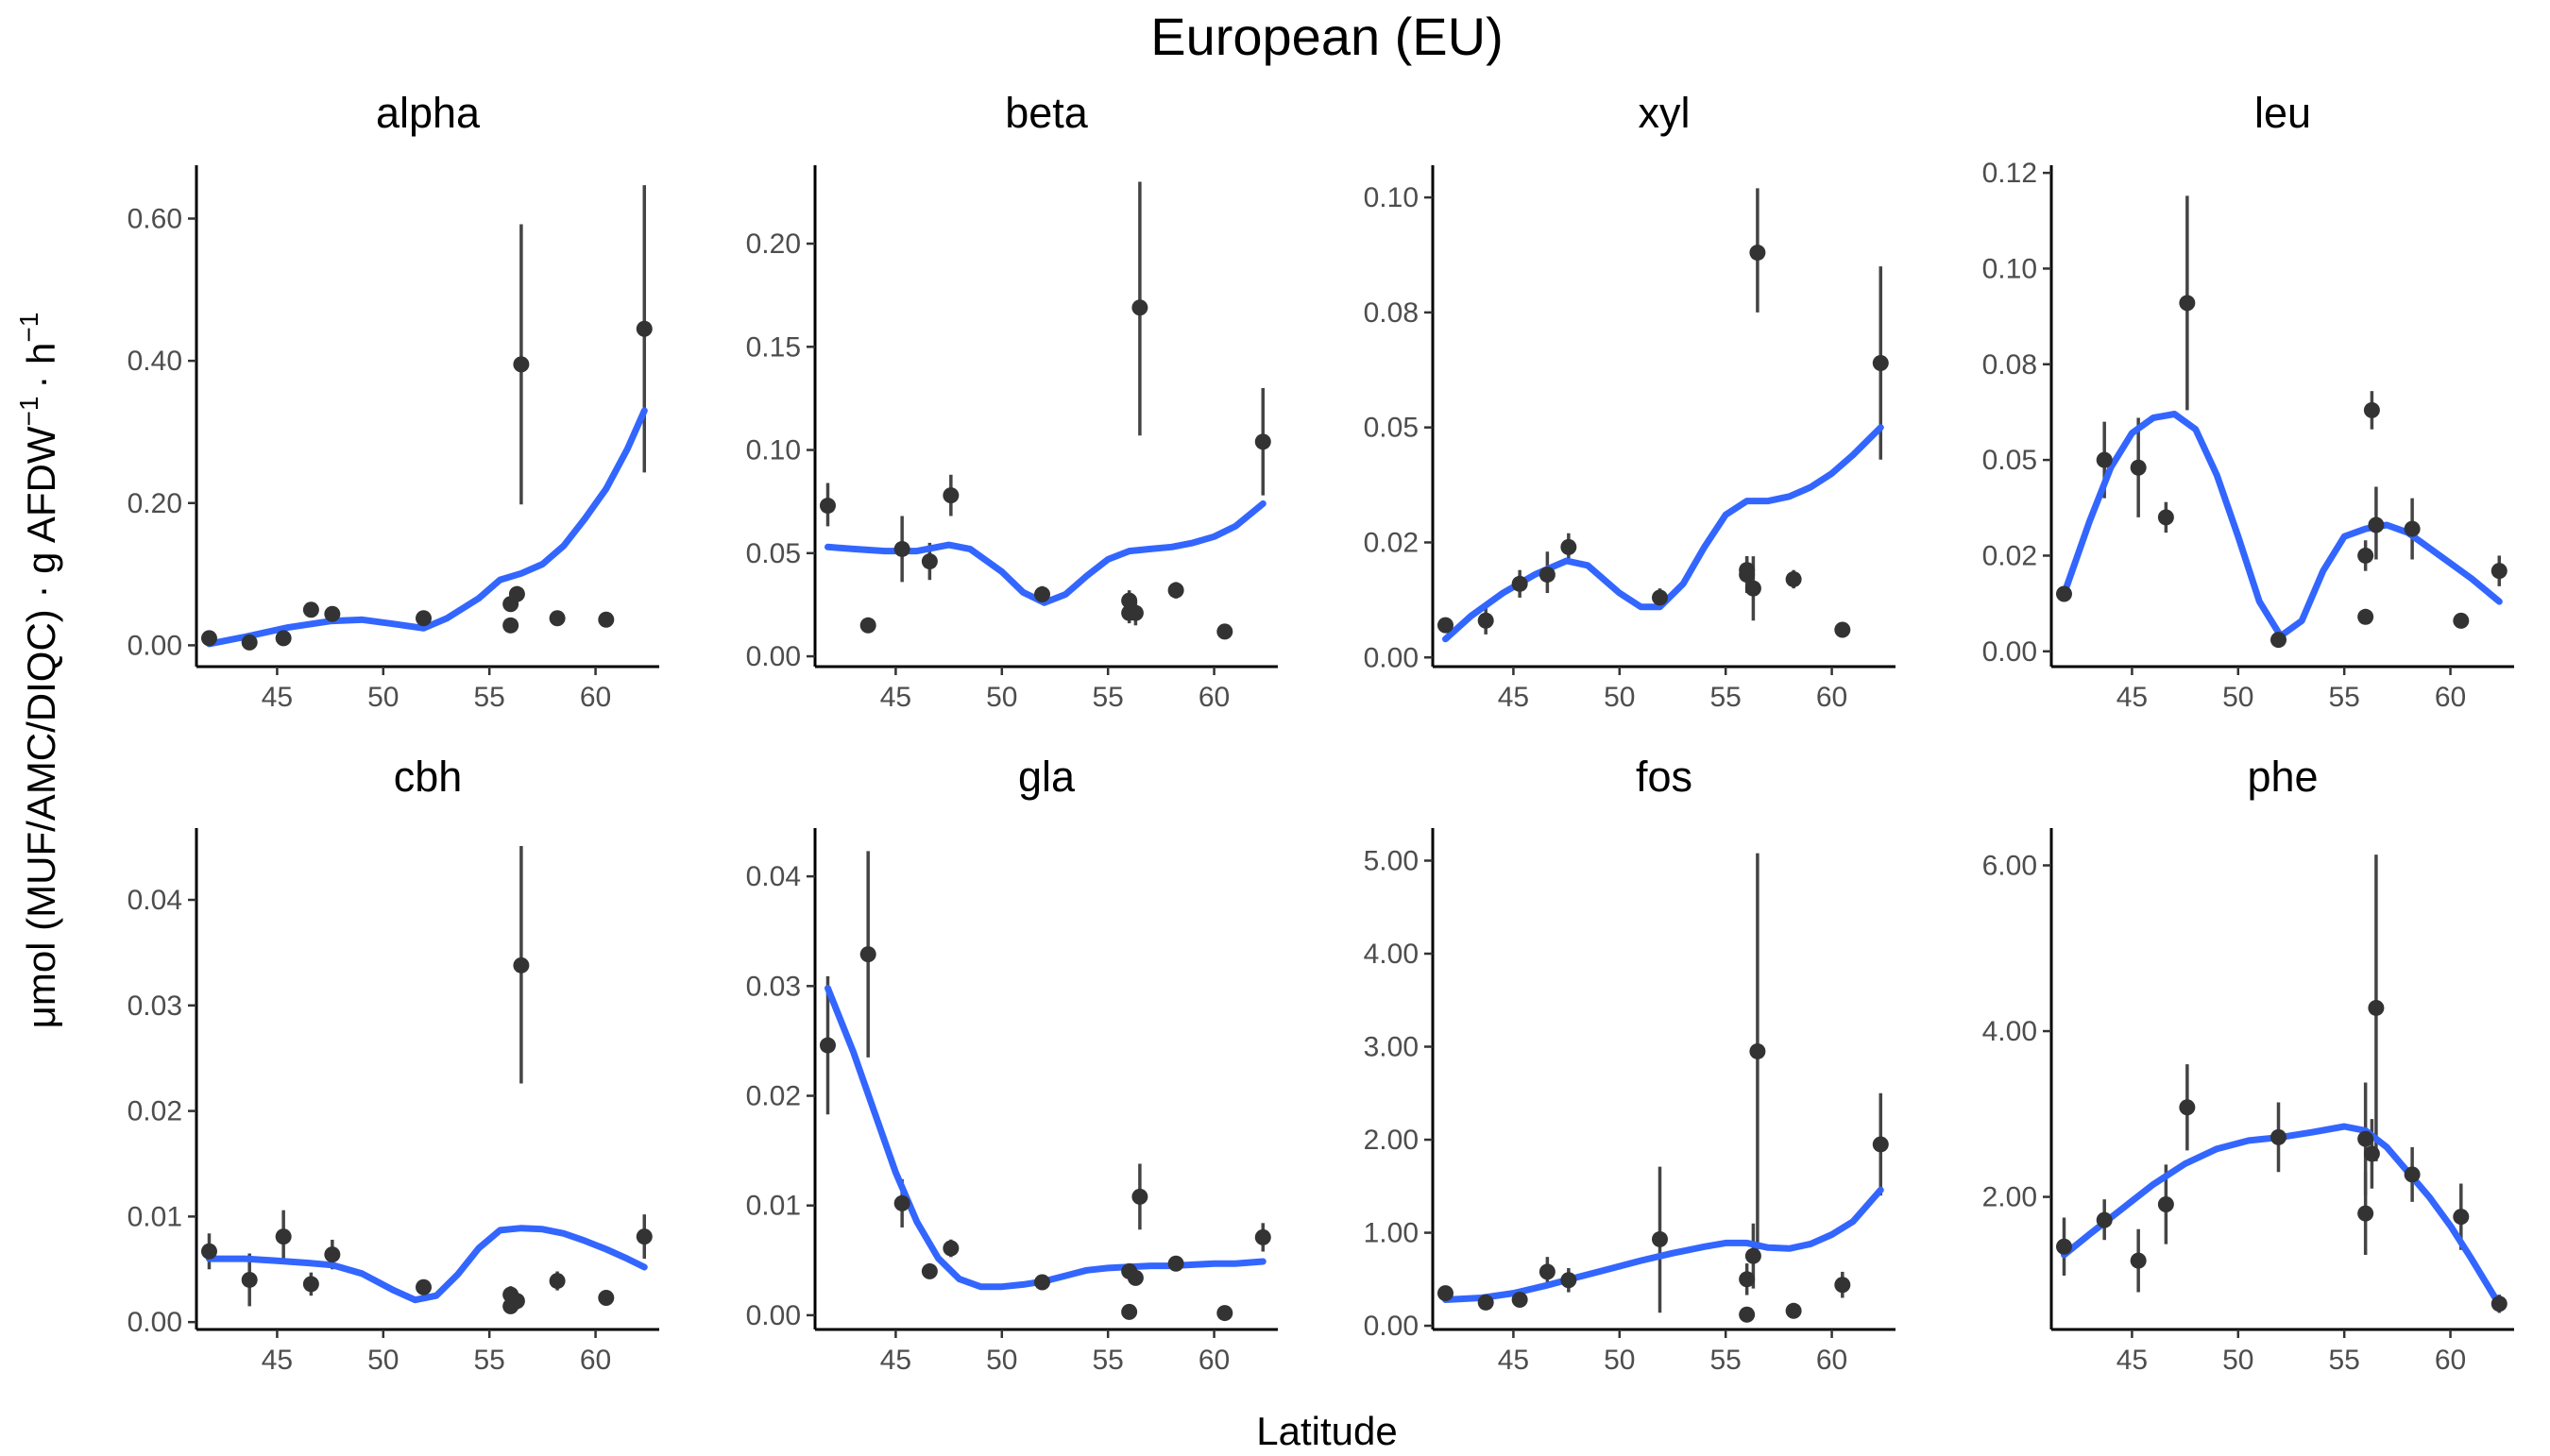 This screenshot has width=2550, height=1456. Describe the element at coordinates (2282, 113) in the screenshot. I see `panel-title-leu: leu` at that location.